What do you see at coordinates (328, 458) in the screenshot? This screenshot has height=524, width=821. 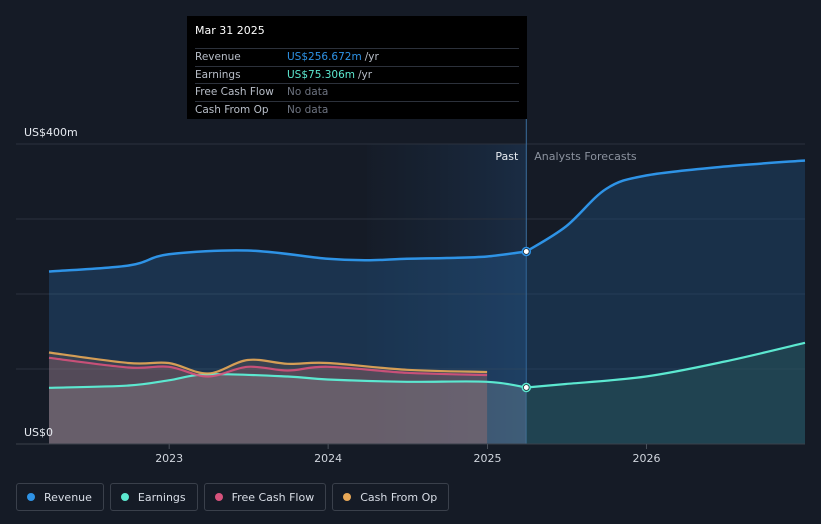 I see `x-tick-label: 2024` at bounding box center [328, 458].